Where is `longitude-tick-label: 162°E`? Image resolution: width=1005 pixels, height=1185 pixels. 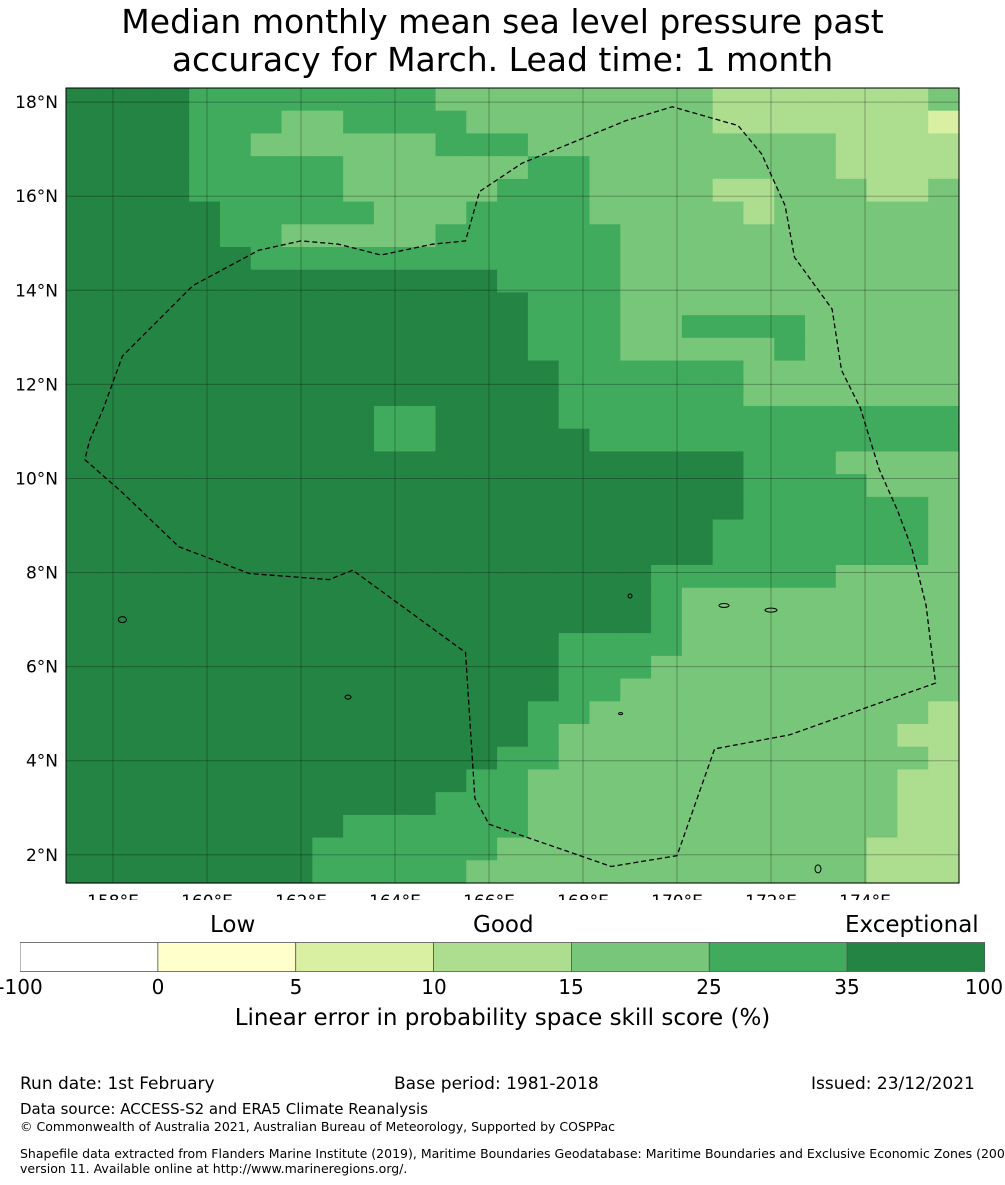 longitude-tick-label: 162°E is located at coordinates (301, 896).